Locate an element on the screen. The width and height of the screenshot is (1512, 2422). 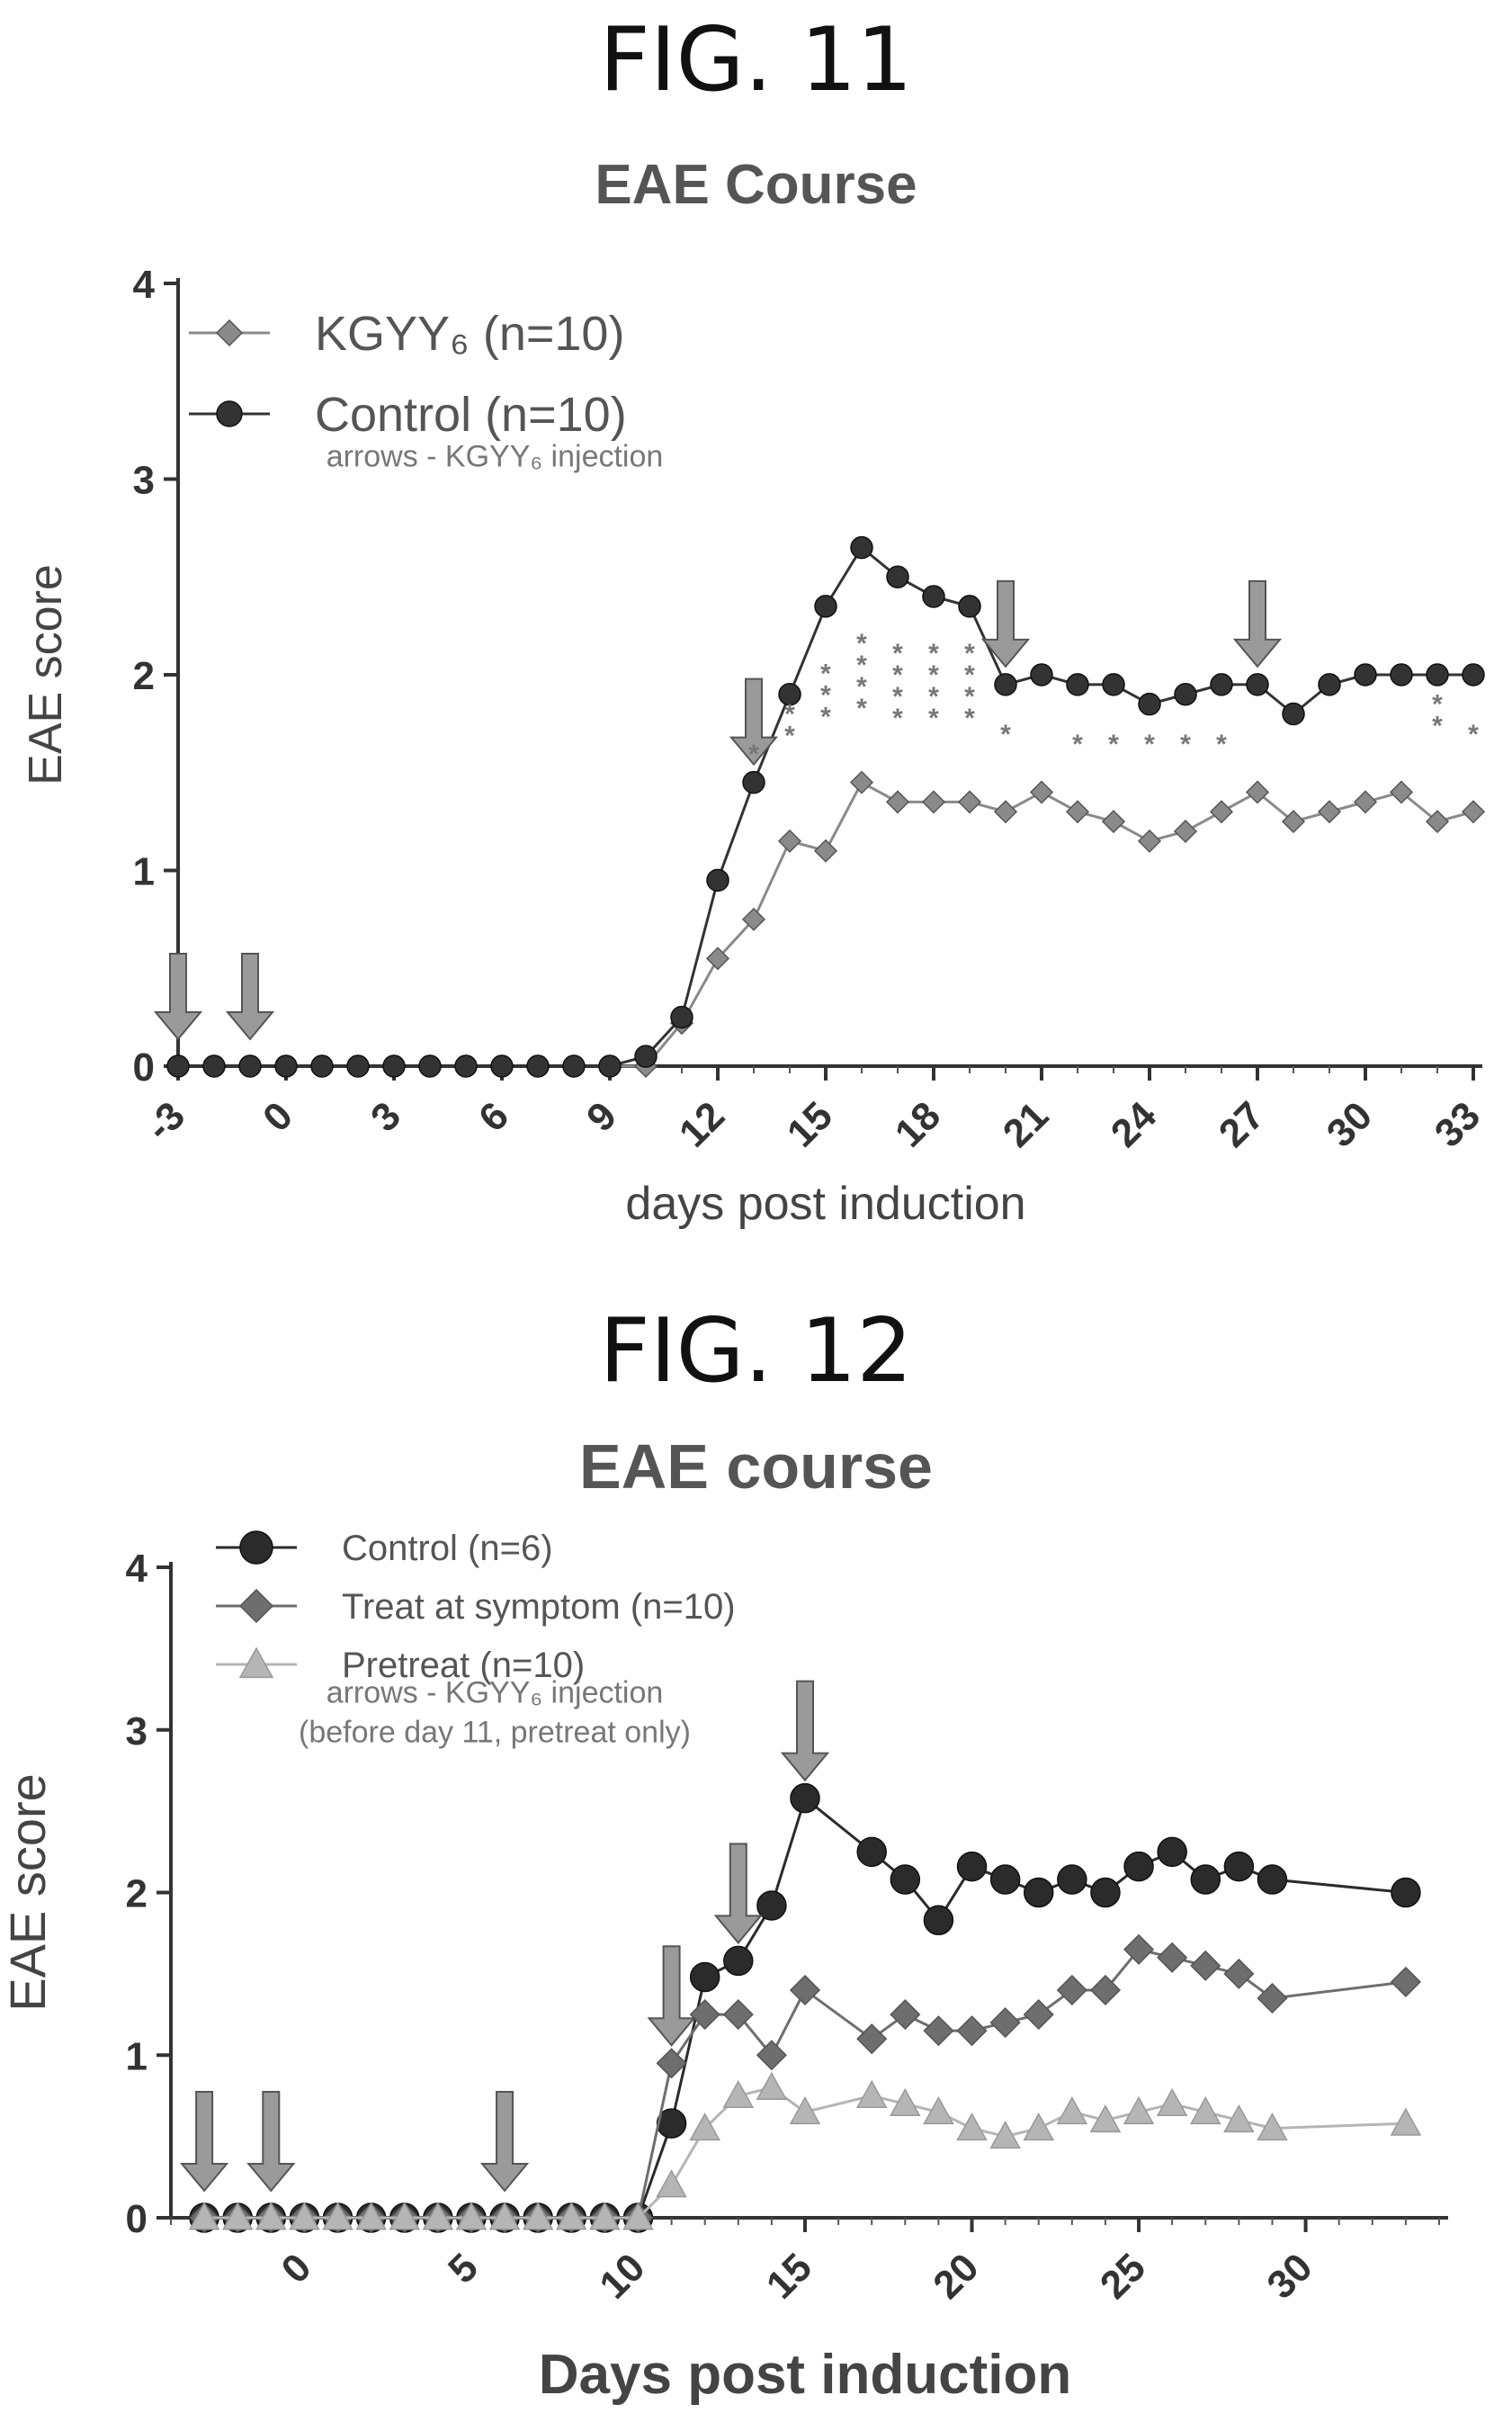
x-tick-label: 6 is located at coordinates (493, 1116).